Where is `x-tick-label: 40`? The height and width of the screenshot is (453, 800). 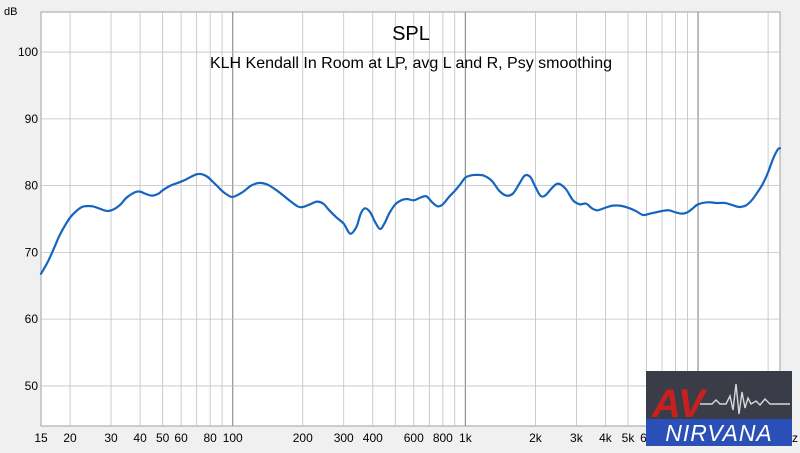
x-tick-label: 40 is located at coordinates (140, 438).